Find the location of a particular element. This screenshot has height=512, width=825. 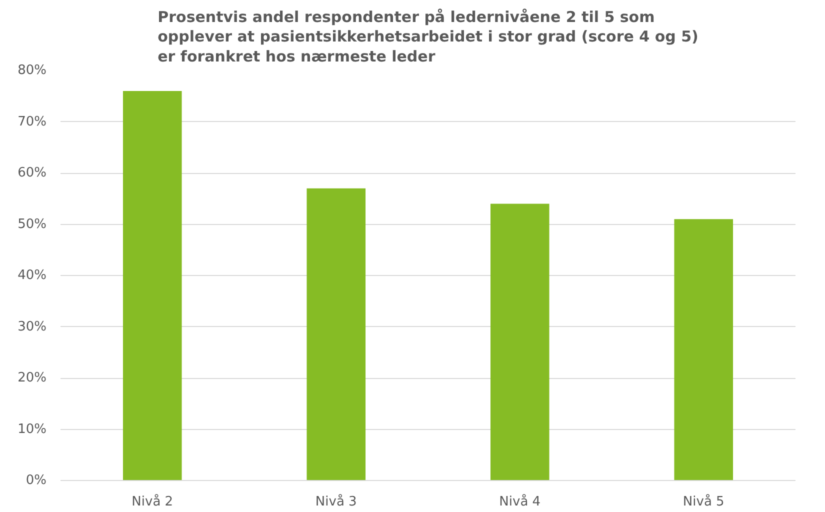

x-tick-label: Nivå 2 is located at coordinates (153, 502).